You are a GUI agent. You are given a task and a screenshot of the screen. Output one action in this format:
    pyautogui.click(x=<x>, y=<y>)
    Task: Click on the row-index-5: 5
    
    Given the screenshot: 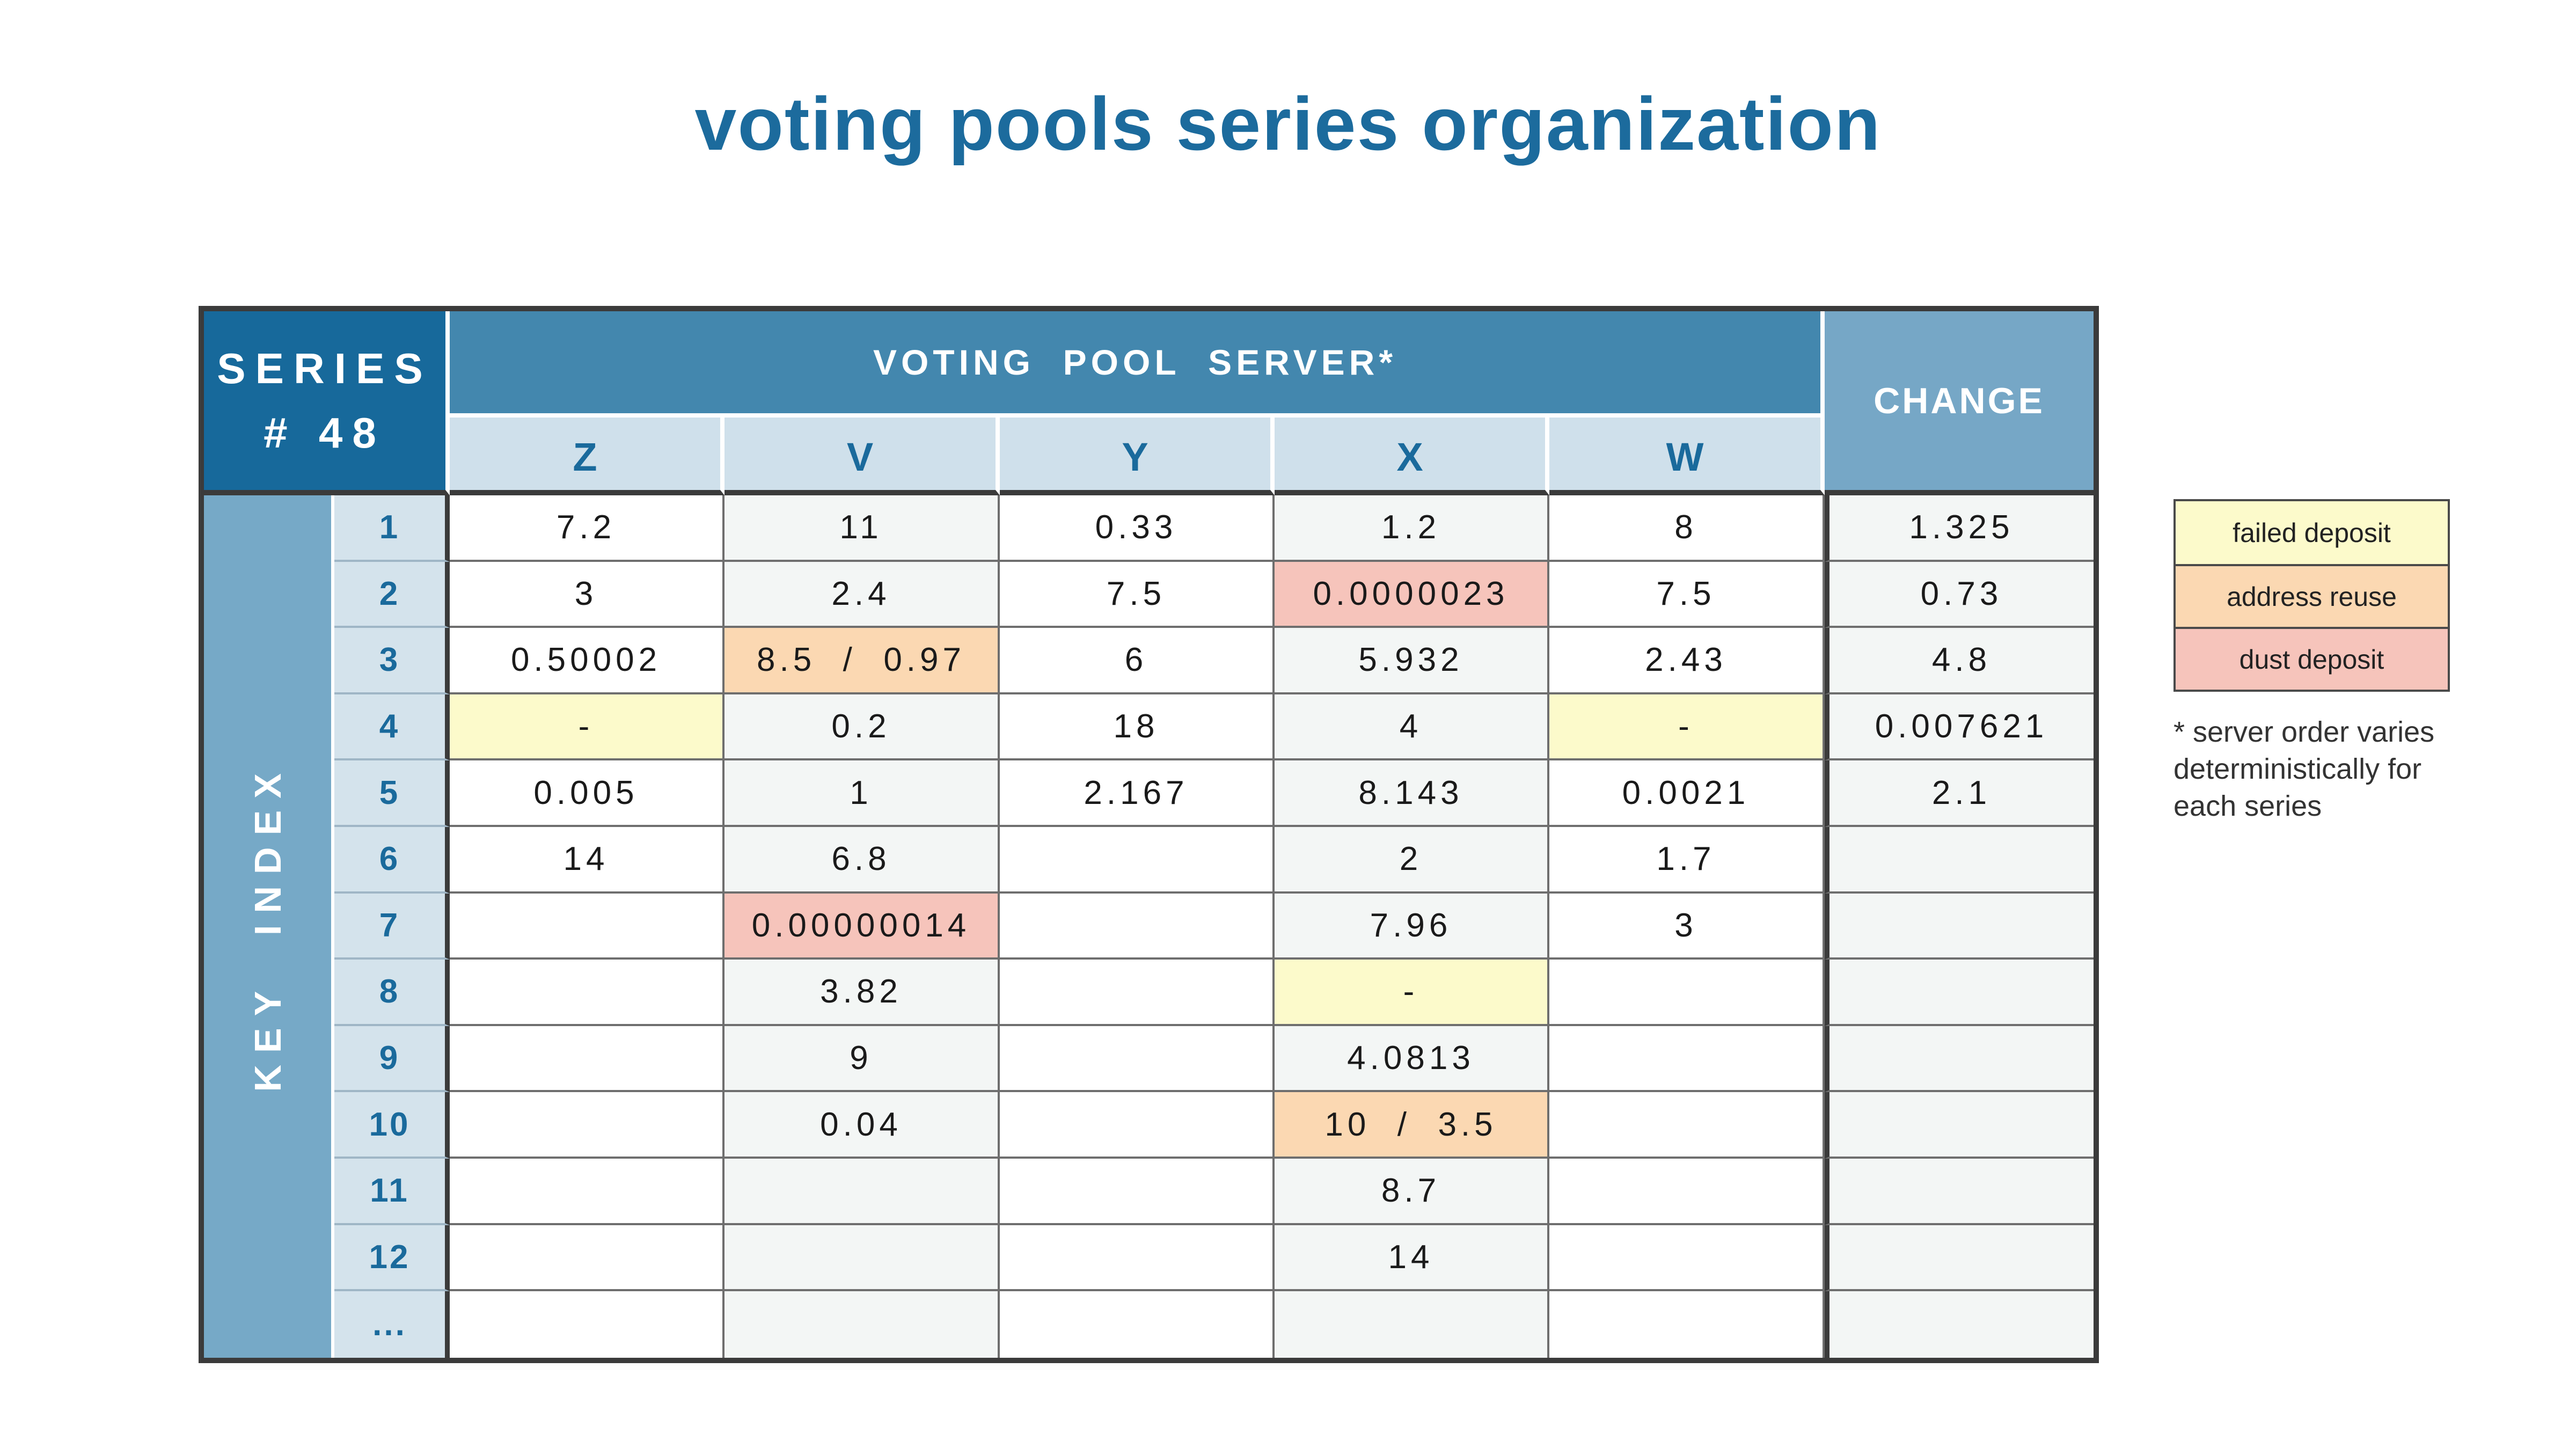 What is the action you would take?
    pyautogui.click(x=392, y=793)
    